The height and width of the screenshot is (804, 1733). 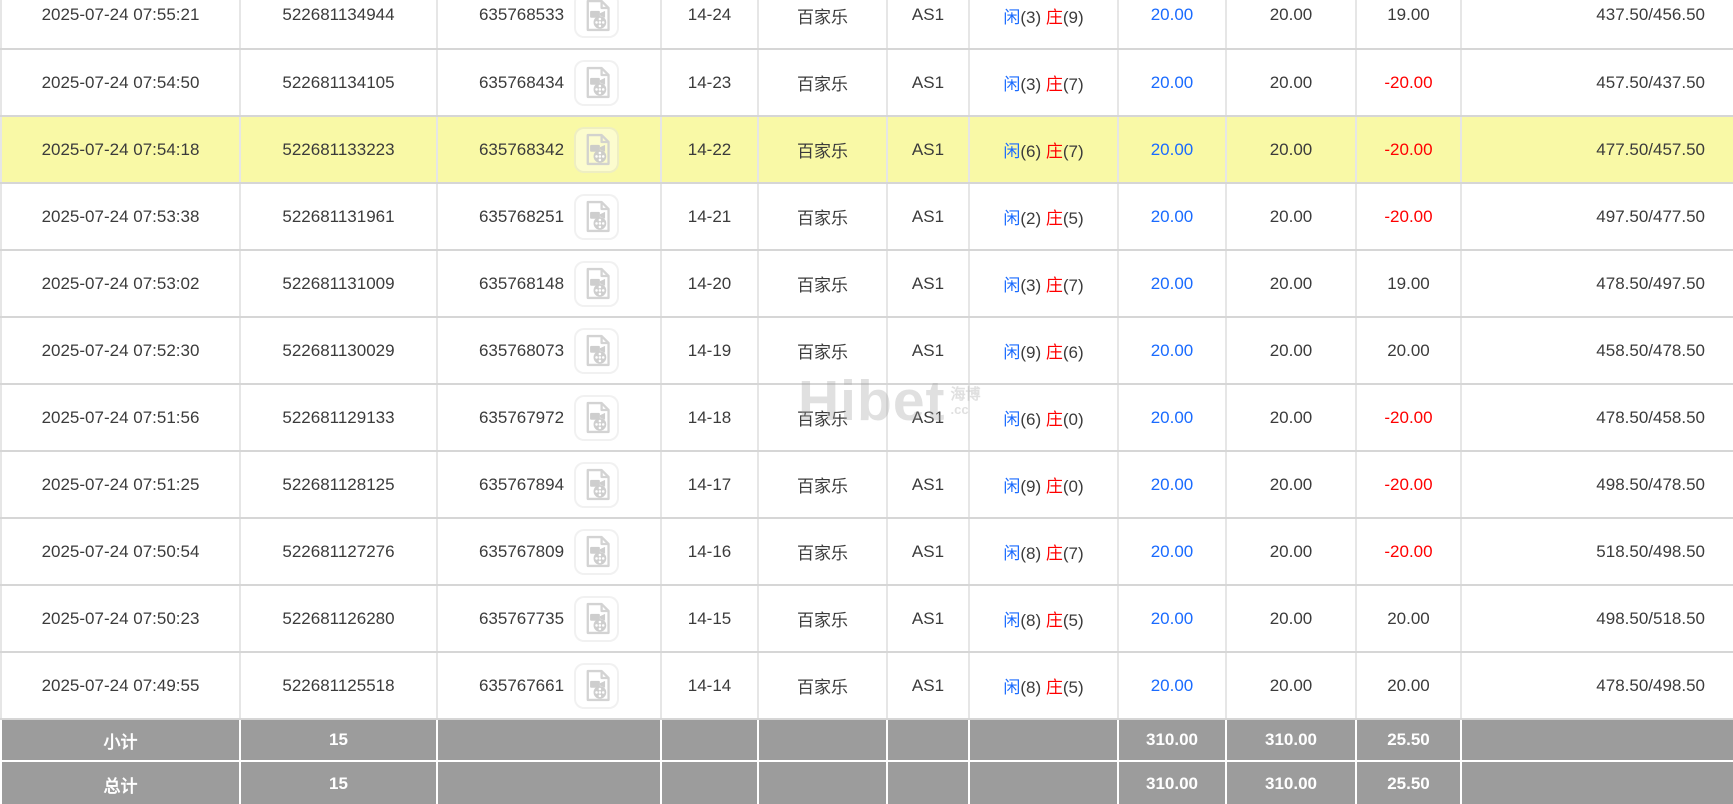 What do you see at coordinates (339, 686) in the screenshot?
I see `order-number-cell: 522681125518` at bounding box center [339, 686].